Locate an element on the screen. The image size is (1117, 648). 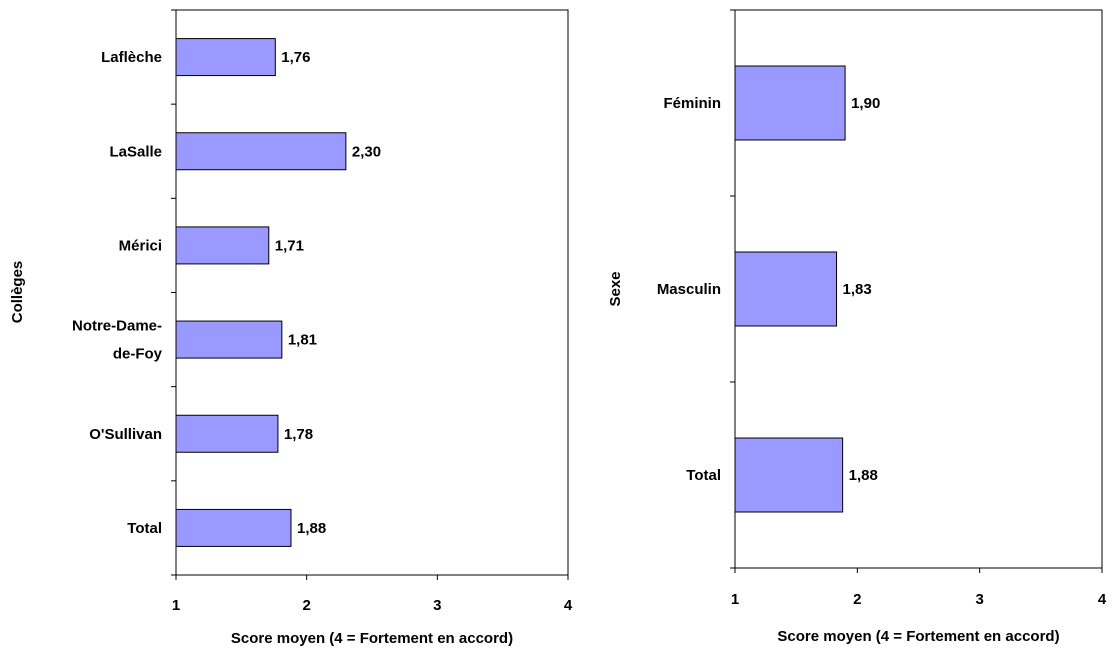
data-label: 2,30 is located at coordinates (366, 151).